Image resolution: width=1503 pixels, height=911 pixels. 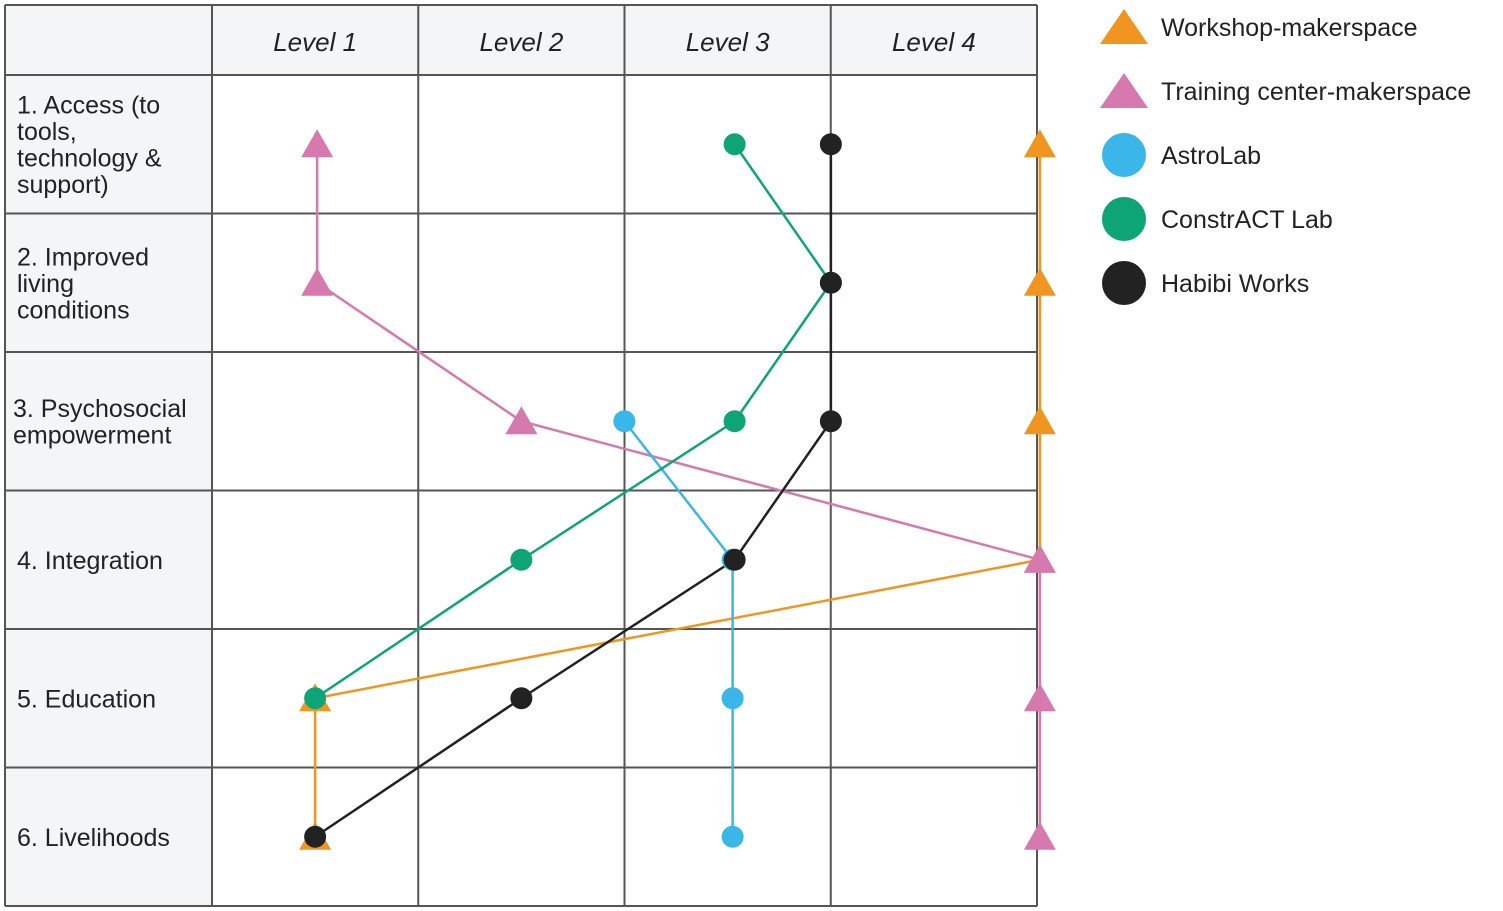 What do you see at coordinates (1124, 219) in the screenshot?
I see `constract-lab-legend-swatch` at bounding box center [1124, 219].